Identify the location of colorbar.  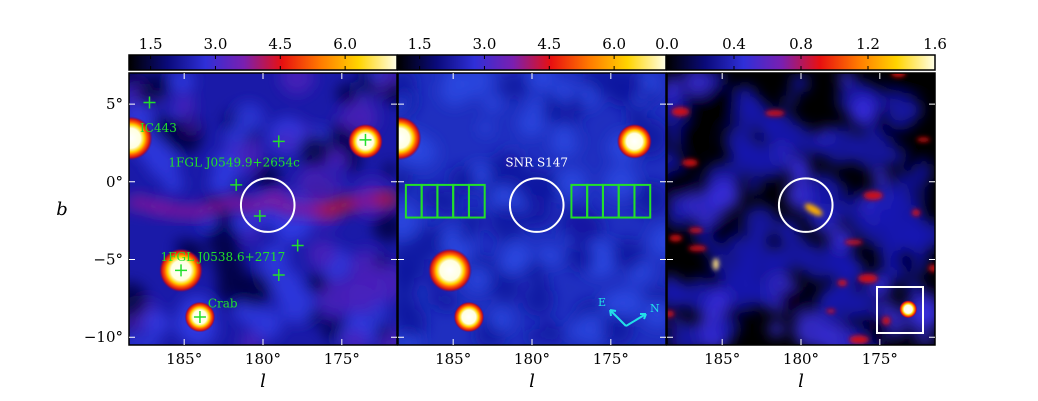
(263, 62).